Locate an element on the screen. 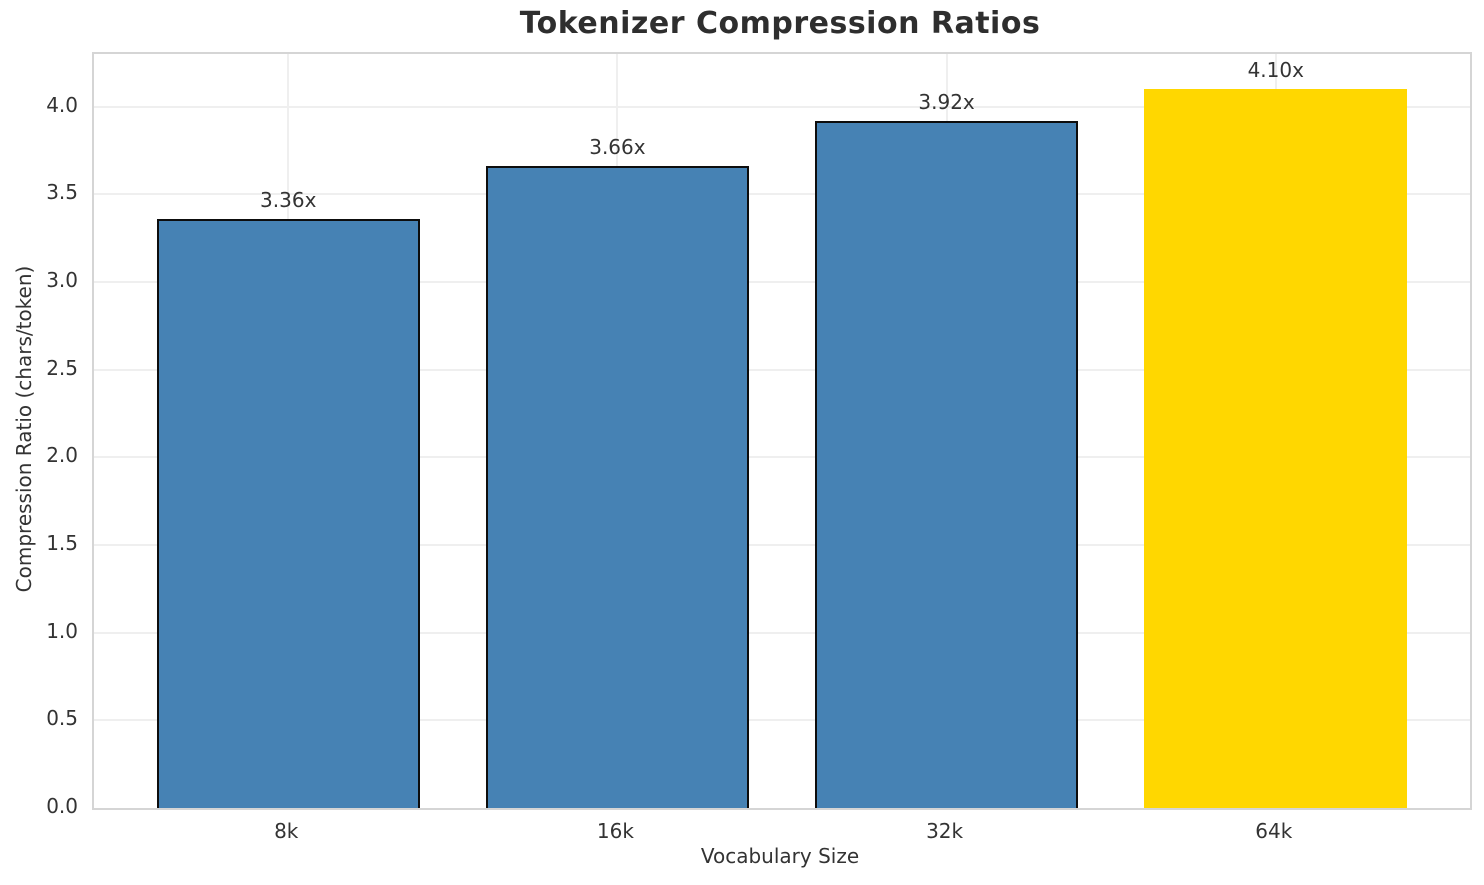  x-tick-label: 32k is located at coordinates (945, 831).